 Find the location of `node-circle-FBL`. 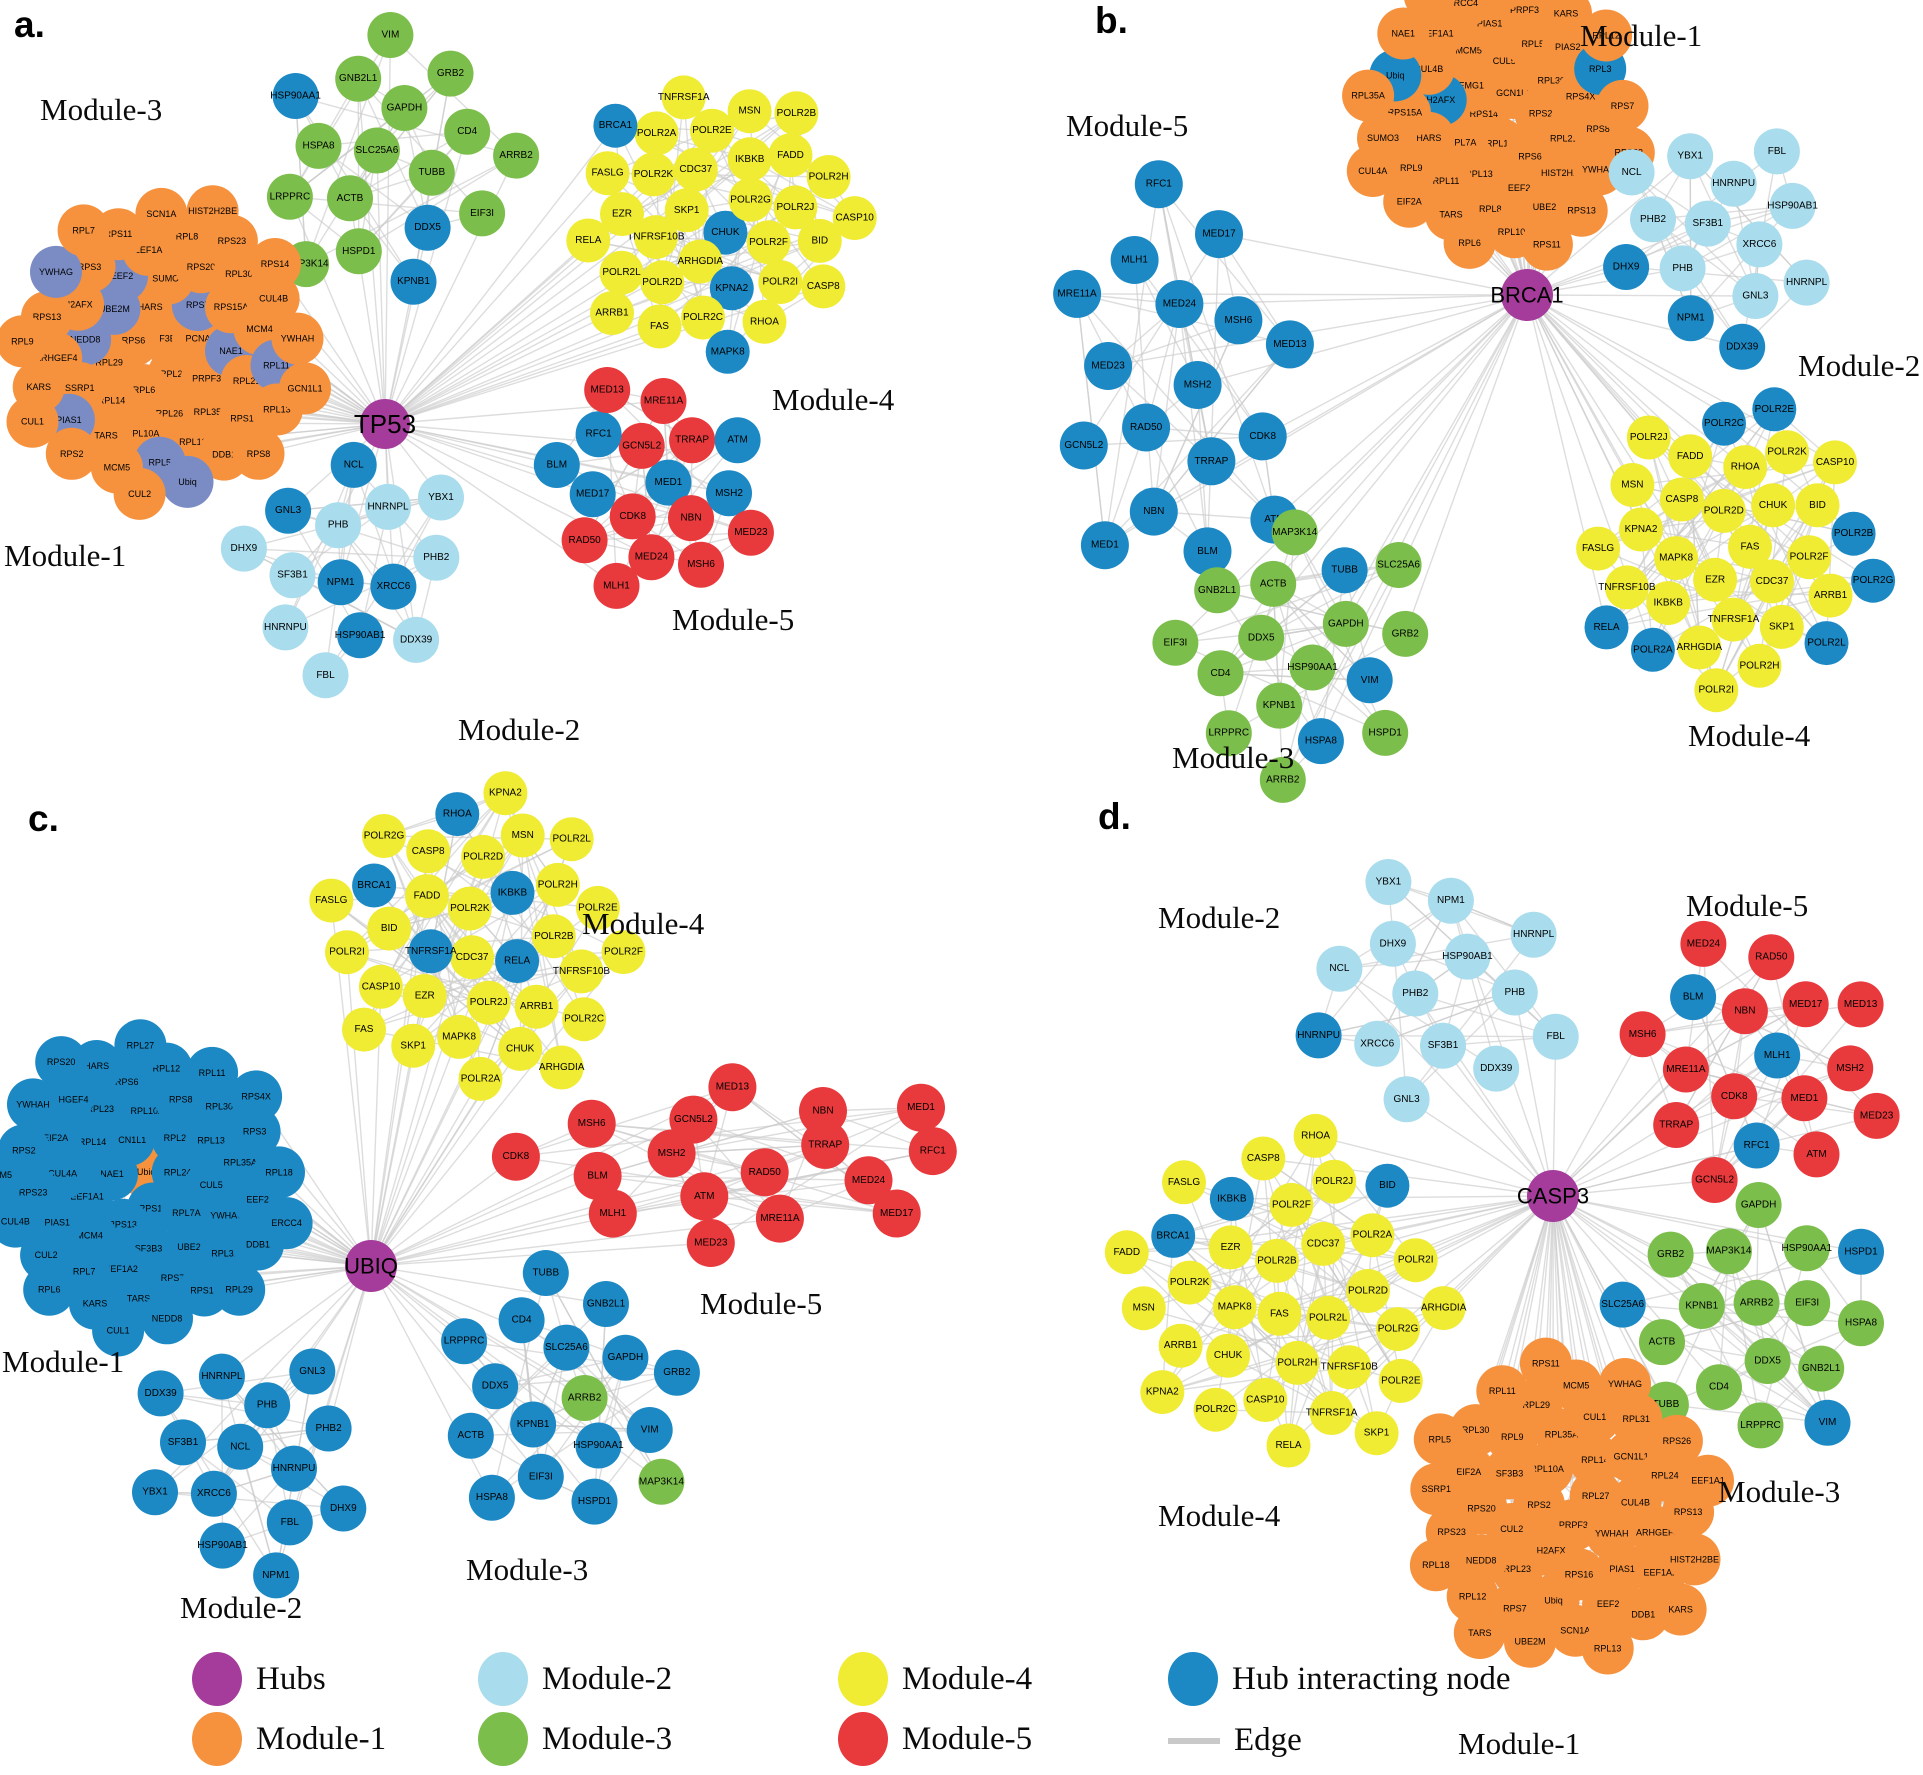

node-circle-FBL is located at coordinates (1555, 1036).